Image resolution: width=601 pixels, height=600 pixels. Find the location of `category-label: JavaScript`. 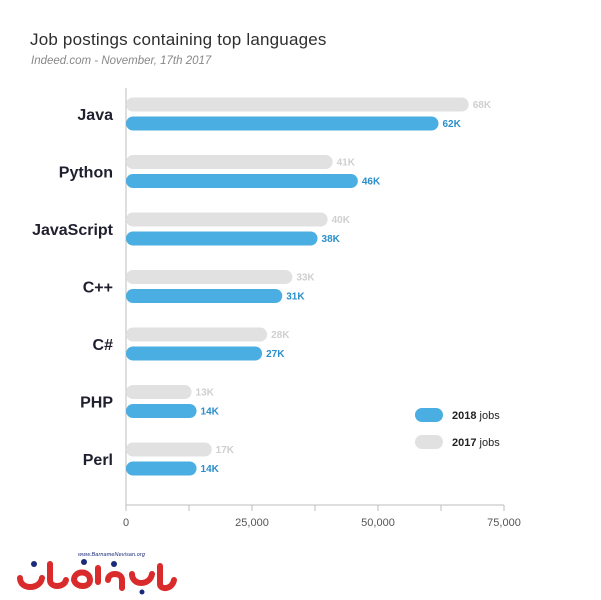

category-label: JavaScript is located at coordinates (73, 230).